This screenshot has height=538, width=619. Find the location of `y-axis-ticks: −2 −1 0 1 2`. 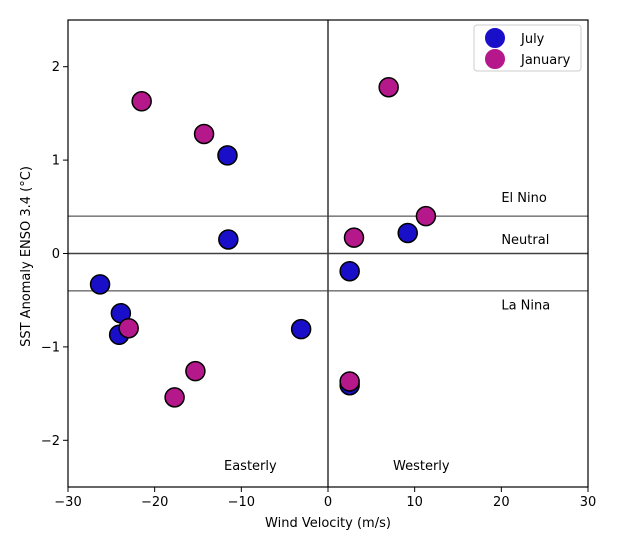

y-axis-ticks: −2 −1 0 1 2 is located at coordinates (54, 254).